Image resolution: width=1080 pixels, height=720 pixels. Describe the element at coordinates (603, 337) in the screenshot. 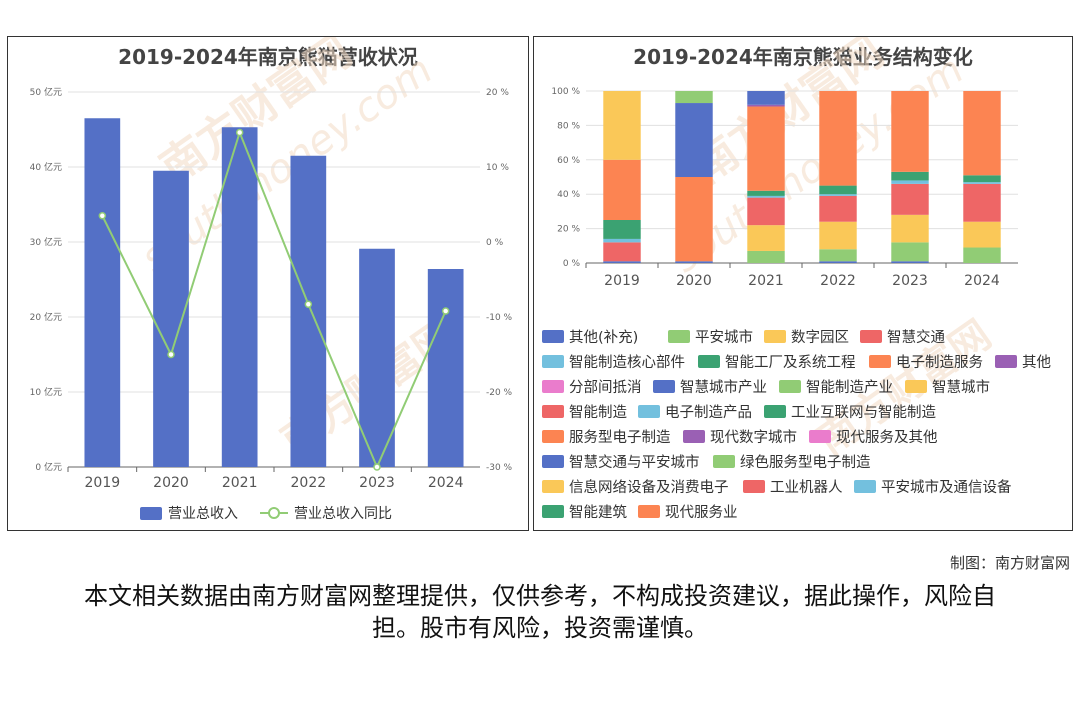

I see `legend-label: 其他(补充)` at that location.